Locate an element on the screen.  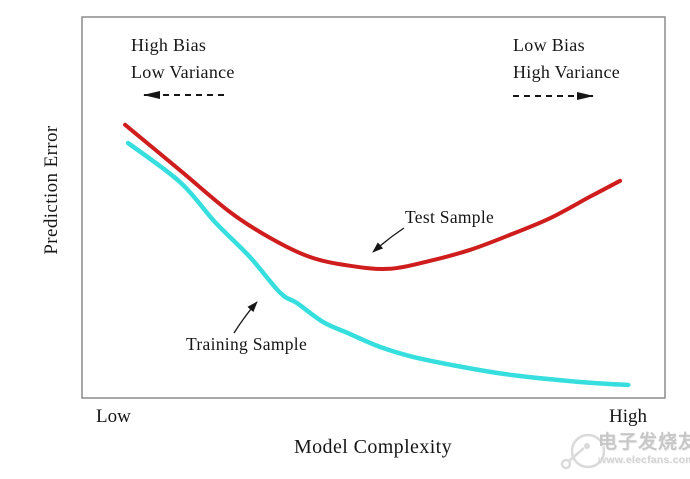
training-sample-pointer-arrow is located at coordinates (245, 317).